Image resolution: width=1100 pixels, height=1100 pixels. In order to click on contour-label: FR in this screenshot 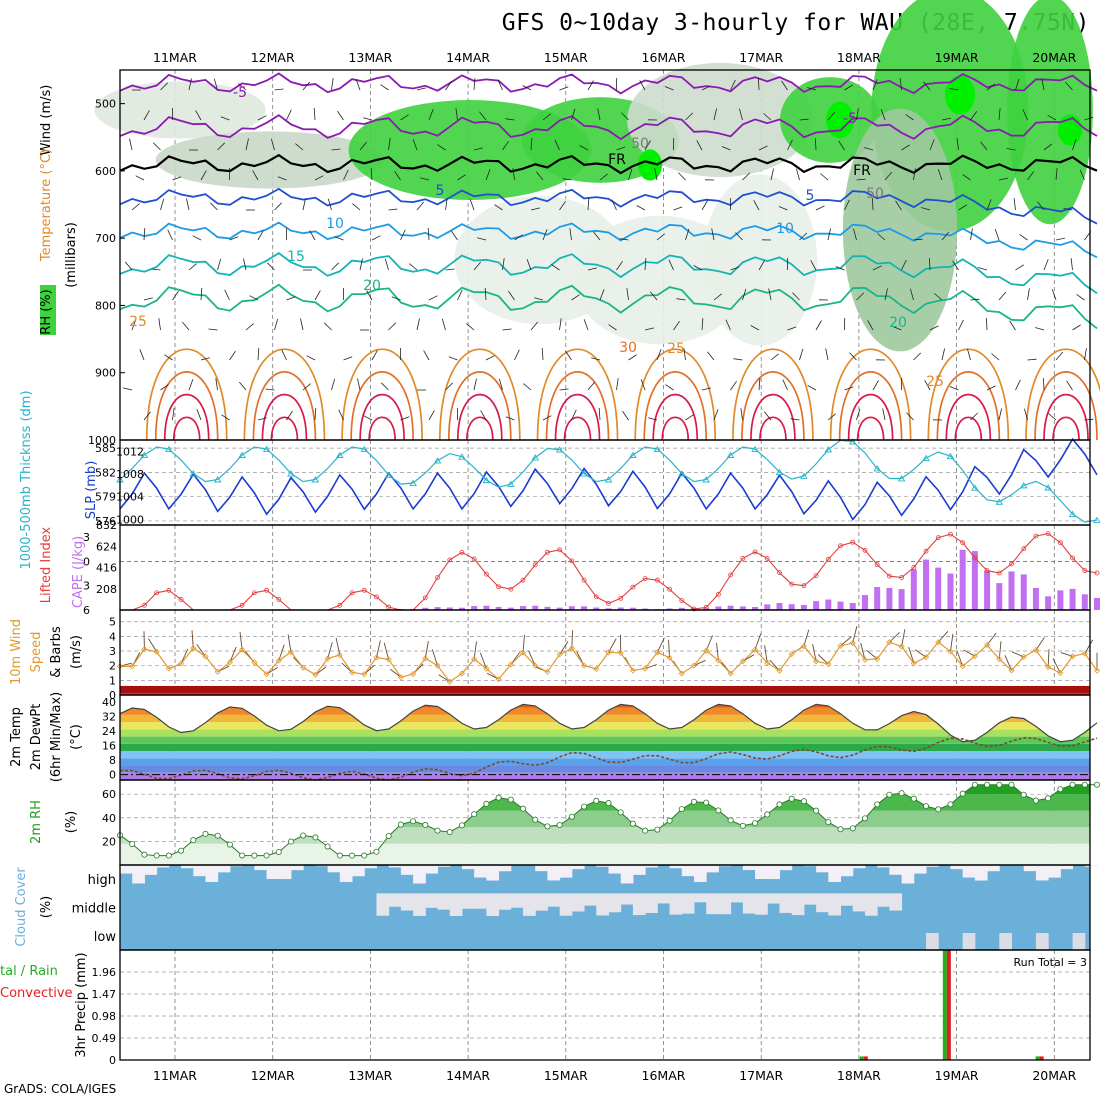, I will do `click(862, 171)`.